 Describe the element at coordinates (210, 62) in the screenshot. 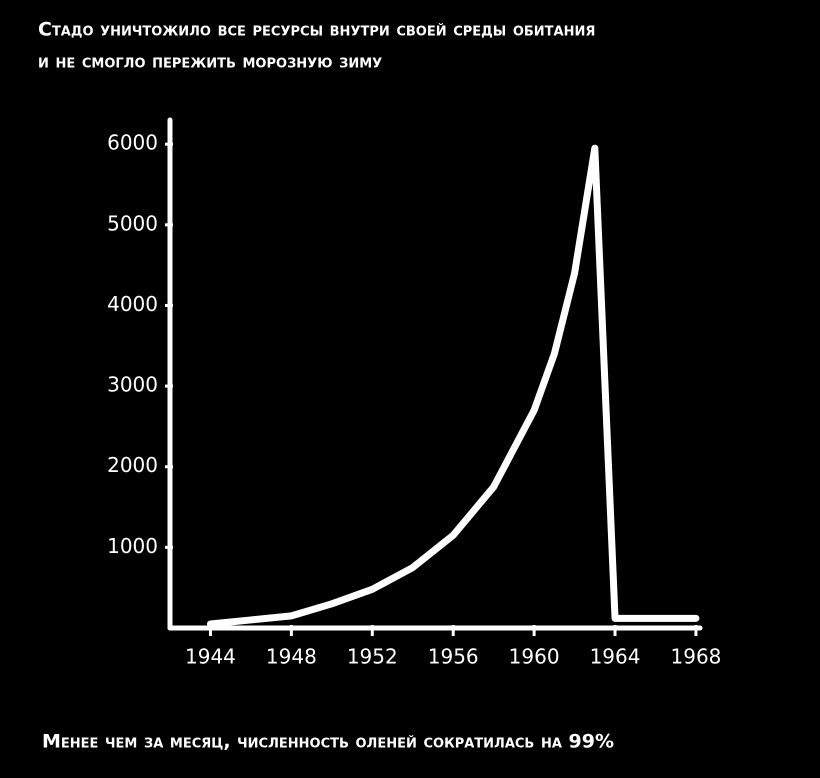

I see `chart-subtitle: и не смогло пережить морозную зиму` at that location.